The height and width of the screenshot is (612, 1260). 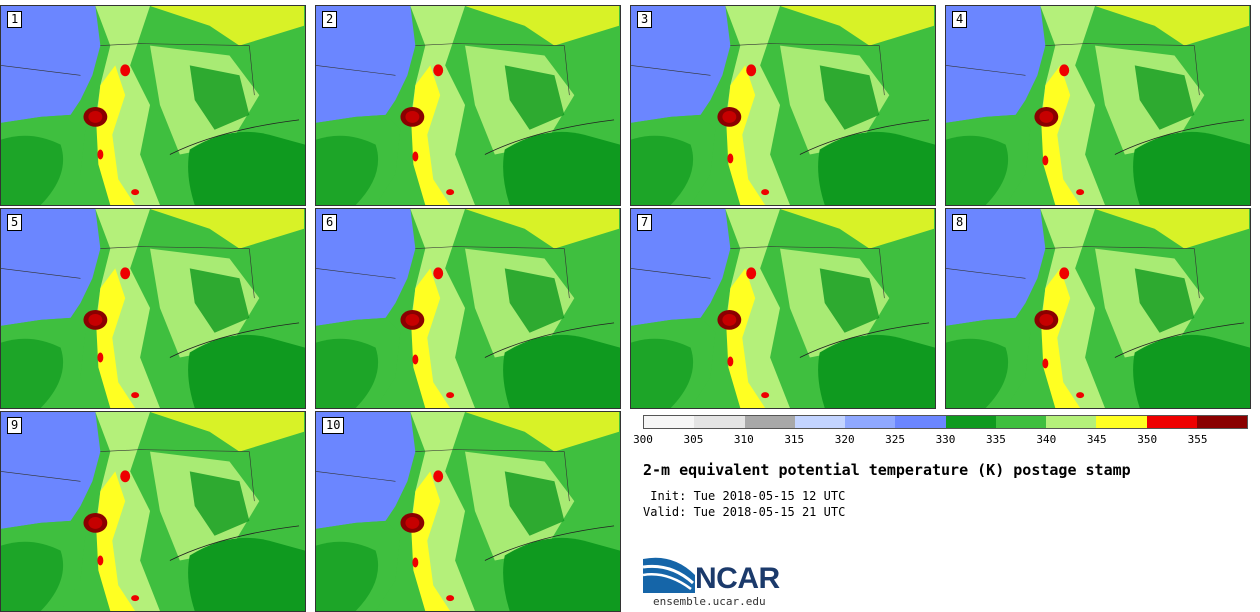 I want to click on member-panel-8: 8, so click(x=1098, y=308).